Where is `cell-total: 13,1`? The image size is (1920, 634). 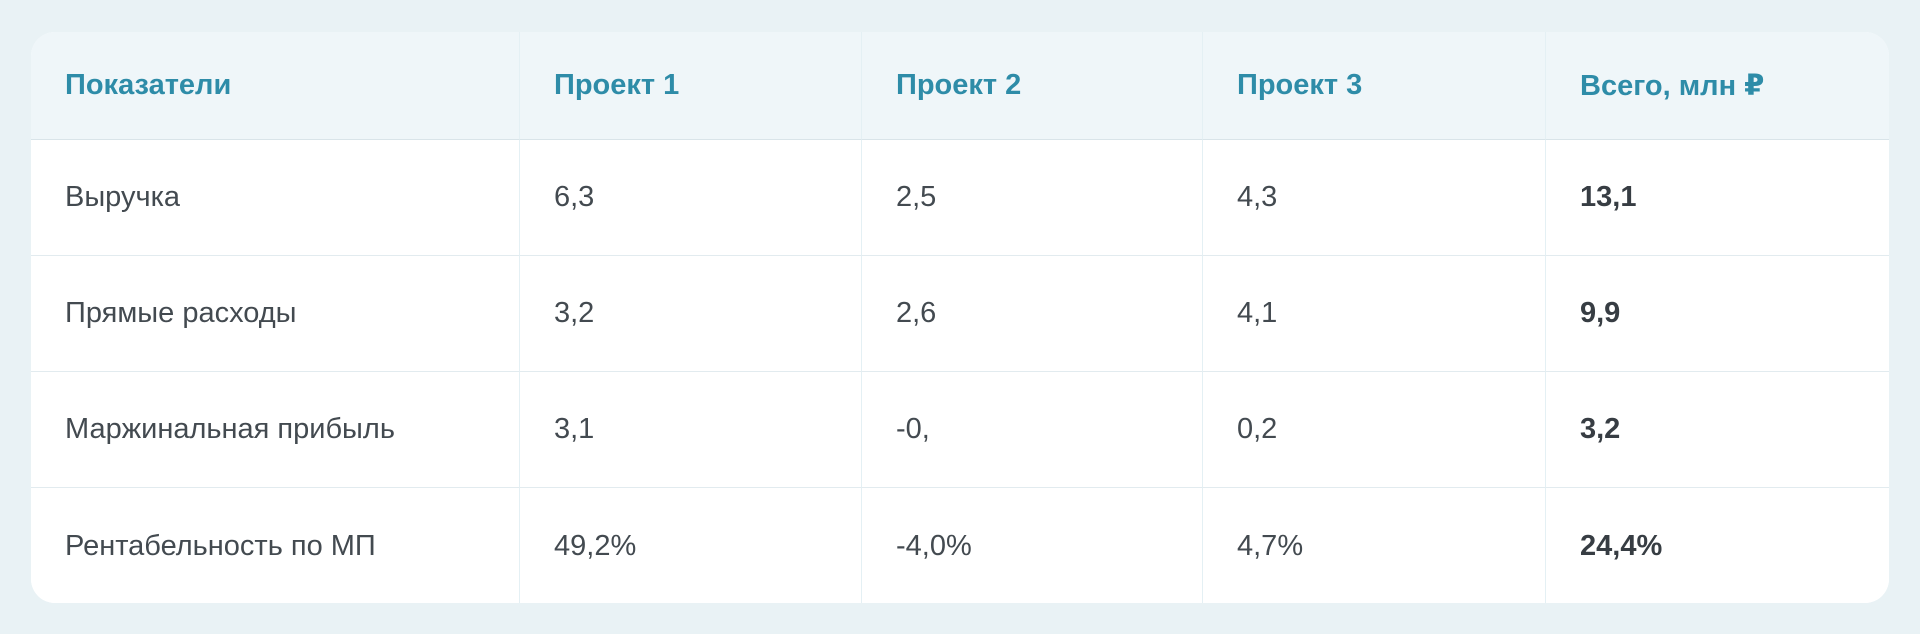 cell-total: 13,1 is located at coordinates (1717, 198).